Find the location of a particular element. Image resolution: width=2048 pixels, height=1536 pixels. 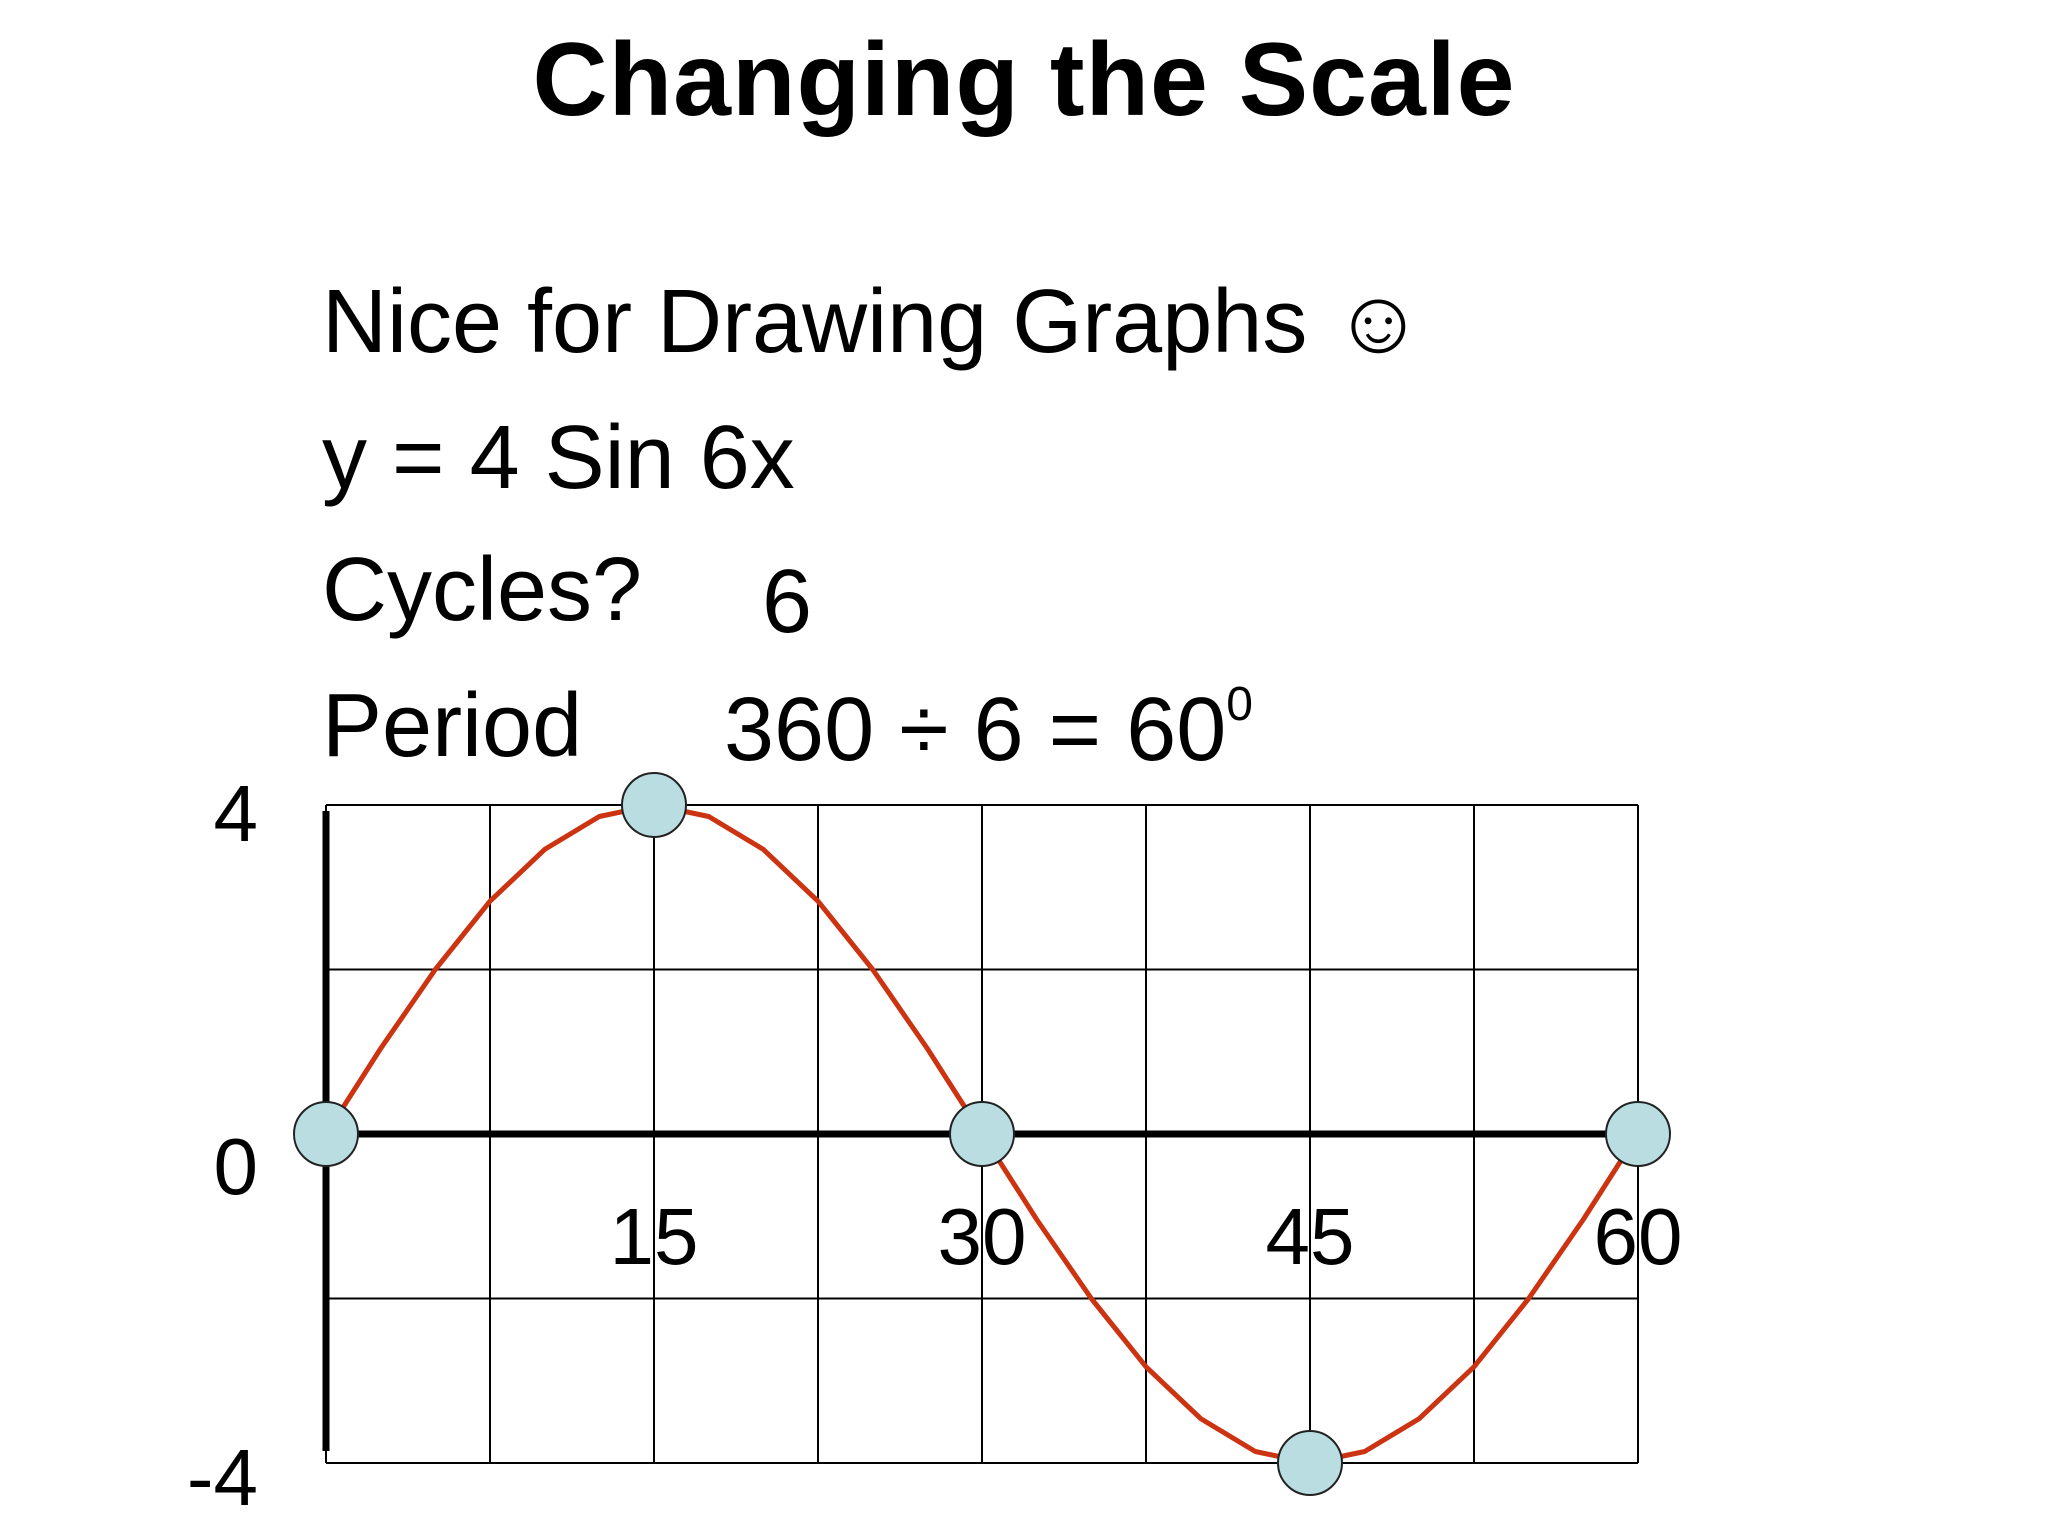

period-calculation: 360 ÷ 6 = 600 is located at coordinates (988, 730).